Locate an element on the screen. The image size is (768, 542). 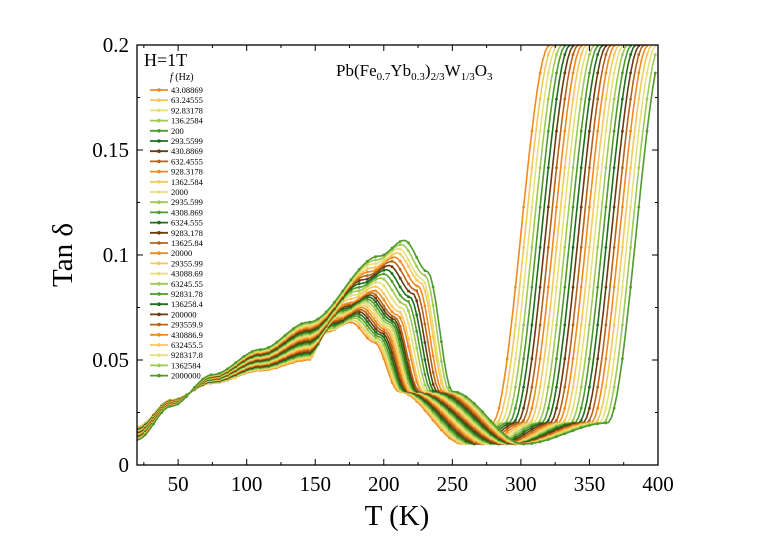
legend-label: 2000 is located at coordinates (179, 192).